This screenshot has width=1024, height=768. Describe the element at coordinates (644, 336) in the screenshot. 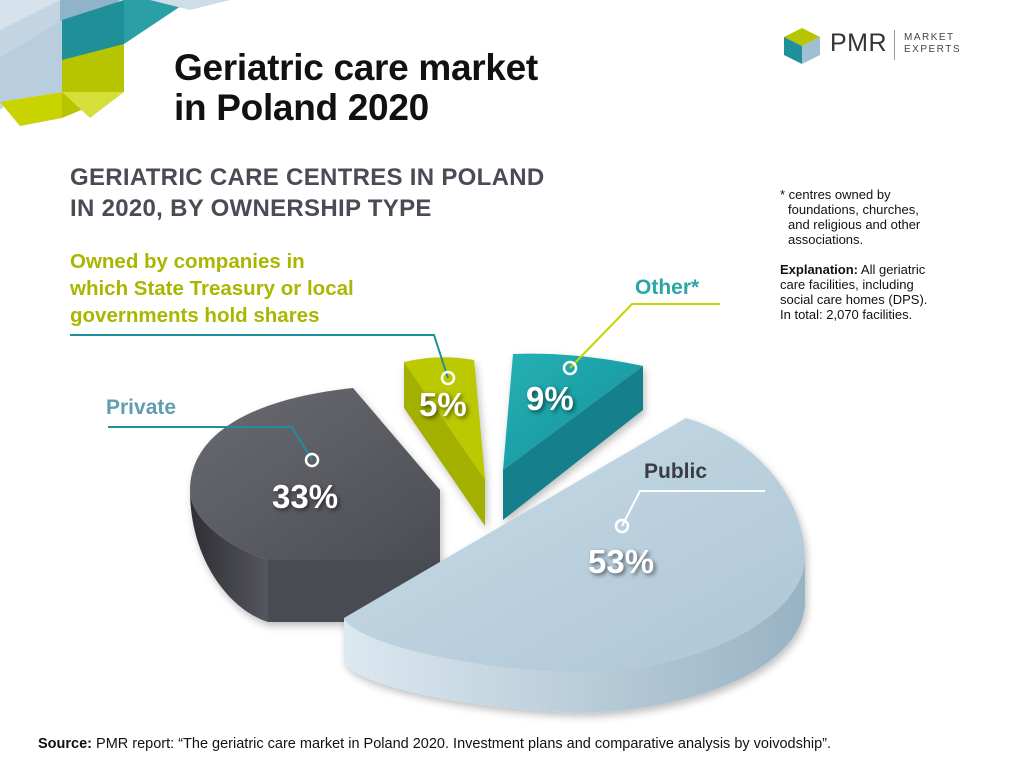

I see `leader-other` at that location.